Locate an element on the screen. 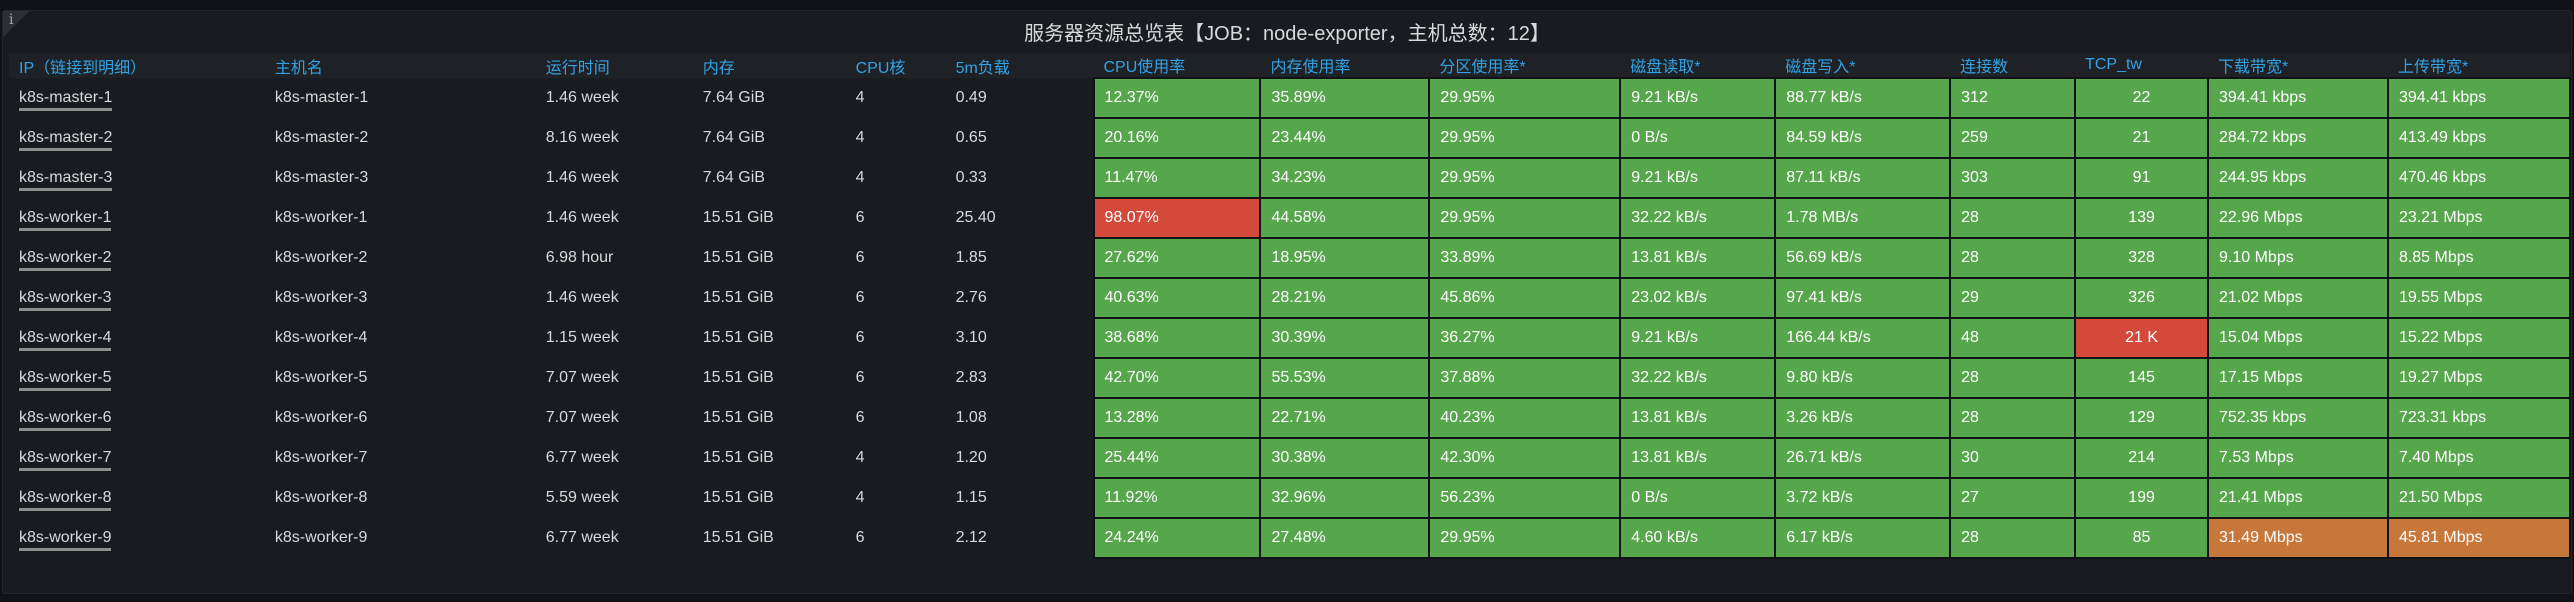  column-header-ip: IP（链接到明细） is located at coordinates (137, 65).